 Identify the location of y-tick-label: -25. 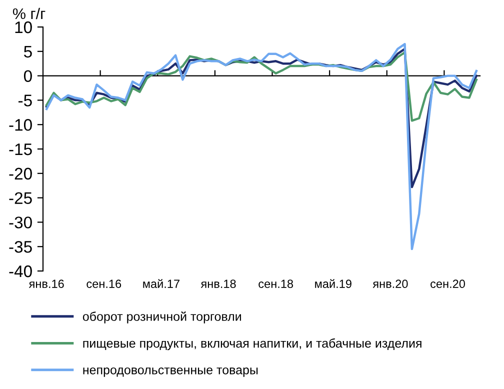
(20, 198).